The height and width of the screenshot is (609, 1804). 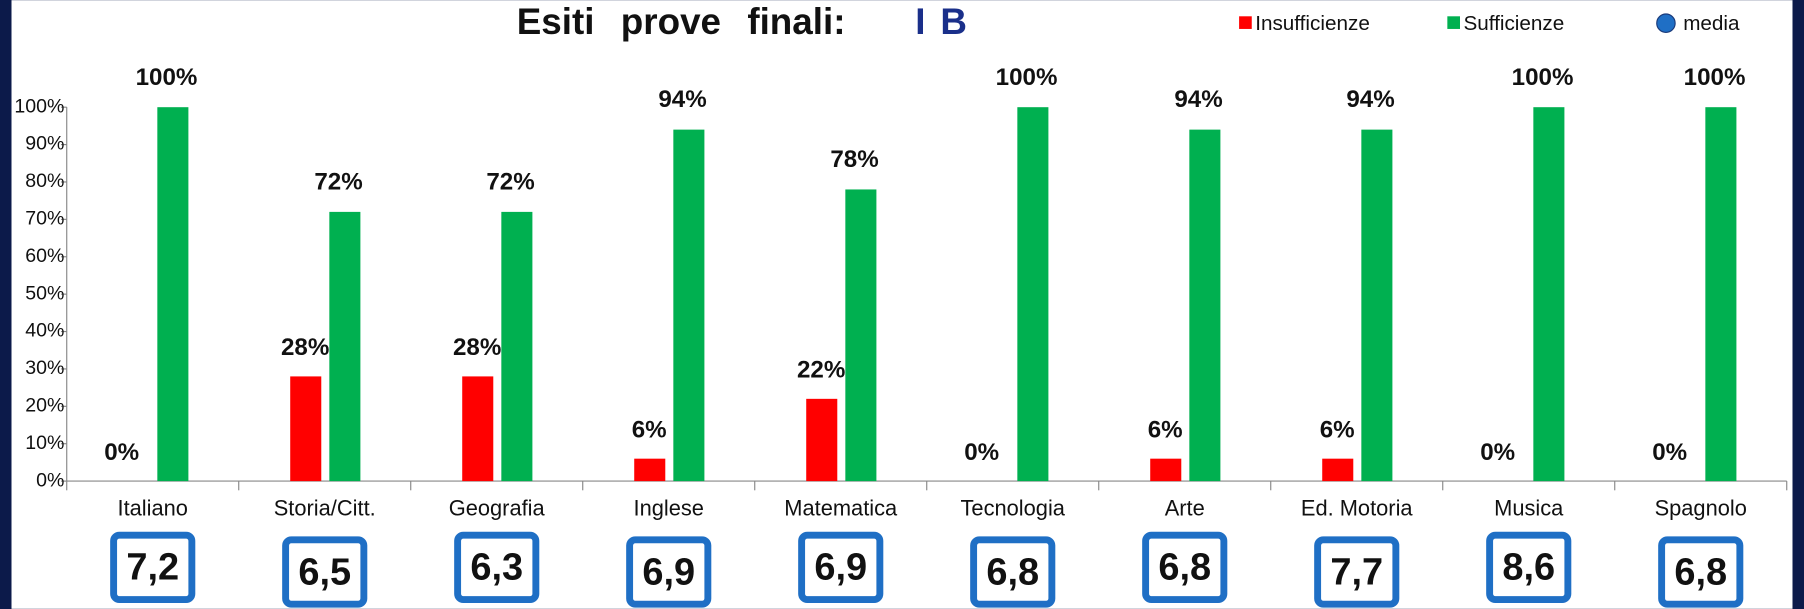 What do you see at coordinates (44, 181) in the screenshot?
I see `y-tick-label: 80%` at bounding box center [44, 181].